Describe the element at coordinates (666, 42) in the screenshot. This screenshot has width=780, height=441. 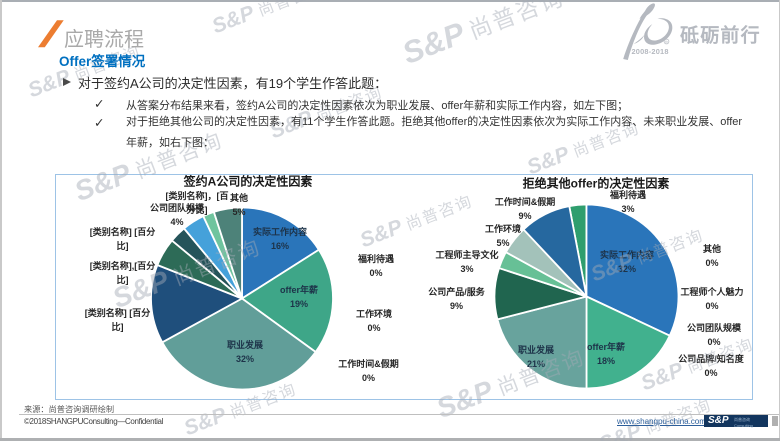
I see `svg-text: th` at that location.